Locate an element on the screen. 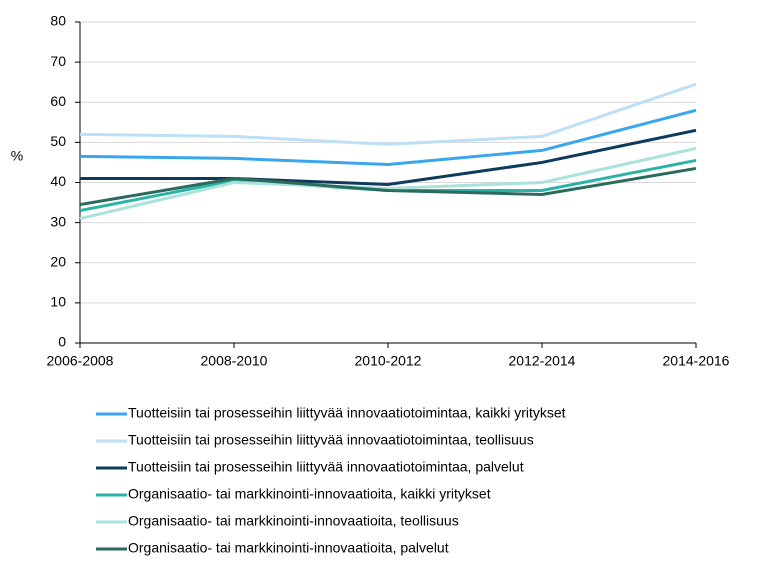  y-tick-label: 80 is located at coordinates (58, 21).